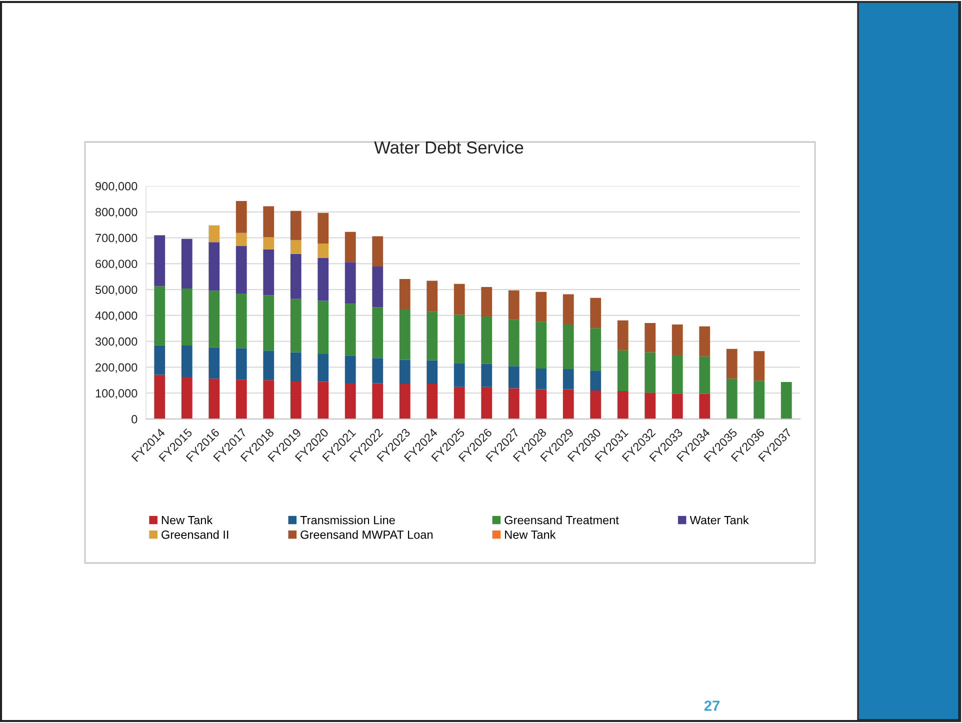 This screenshot has width=962, height=723. Describe the element at coordinates (117, 265) in the screenshot. I see `y-tick-label: 600,000` at that location.